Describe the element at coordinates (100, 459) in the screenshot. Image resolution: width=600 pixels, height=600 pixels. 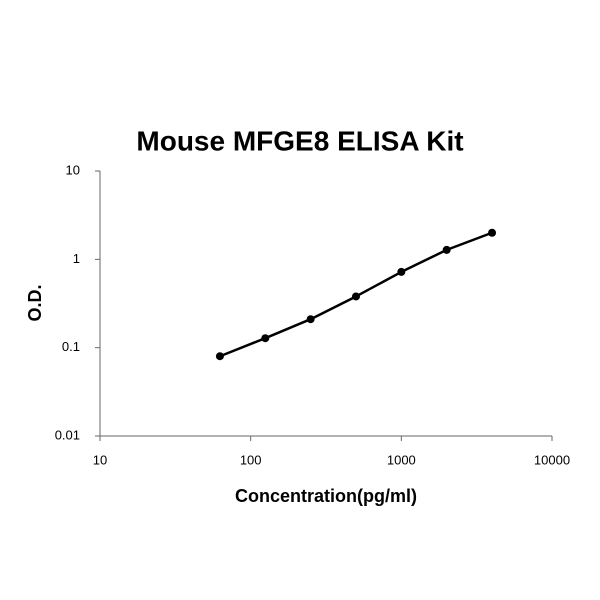
I see `x-tick-label: 10` at that location.